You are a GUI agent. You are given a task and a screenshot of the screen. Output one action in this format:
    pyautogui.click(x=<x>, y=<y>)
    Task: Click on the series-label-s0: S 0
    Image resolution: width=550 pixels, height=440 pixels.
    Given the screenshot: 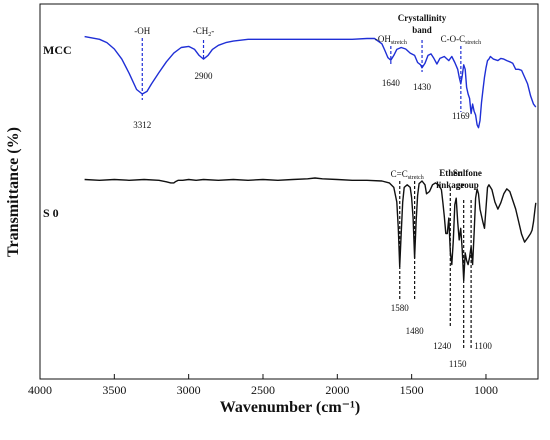 What is the action you would take?
    pyautogui.click(x=51, y=213)
    